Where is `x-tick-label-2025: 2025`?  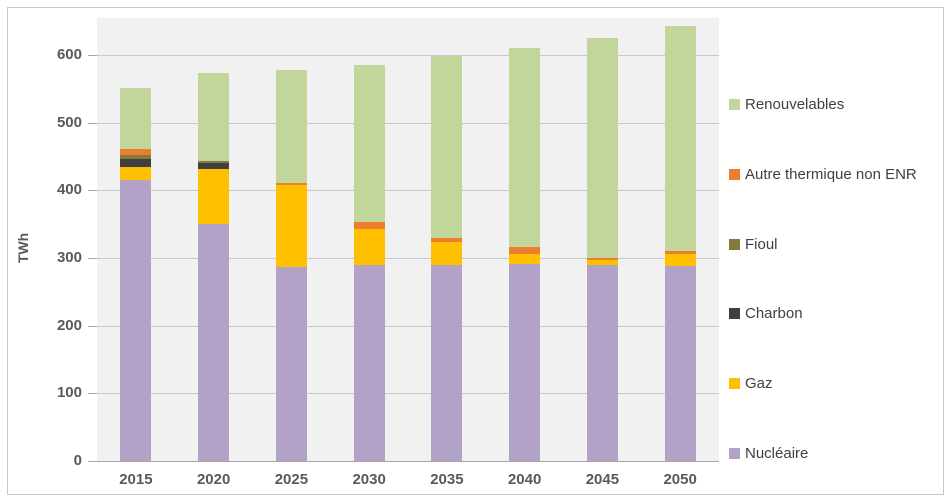 x-tick-label-2025: 2025 is located at coordinates (291, 479).